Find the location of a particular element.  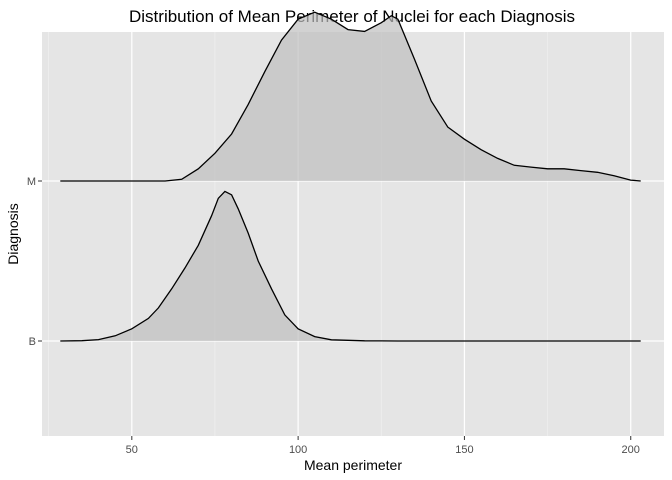

y-tick-label: M is located at coordinates (31, 182).